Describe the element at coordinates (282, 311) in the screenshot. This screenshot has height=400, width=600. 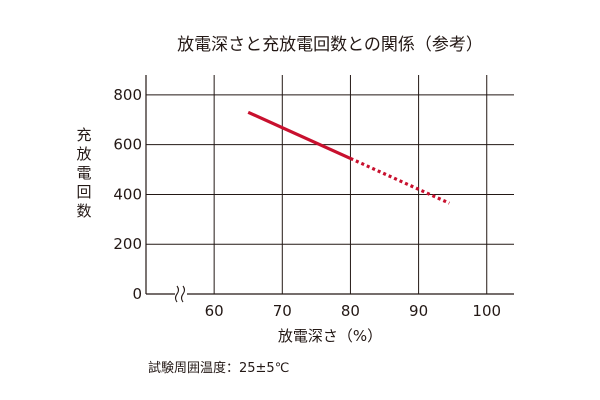
I see `x-tick-label-70: 70` at that location.